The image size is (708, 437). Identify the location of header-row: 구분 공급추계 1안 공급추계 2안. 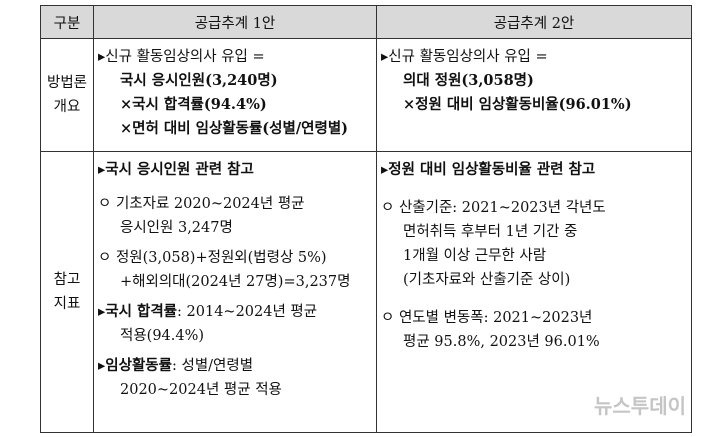
(366, 22).